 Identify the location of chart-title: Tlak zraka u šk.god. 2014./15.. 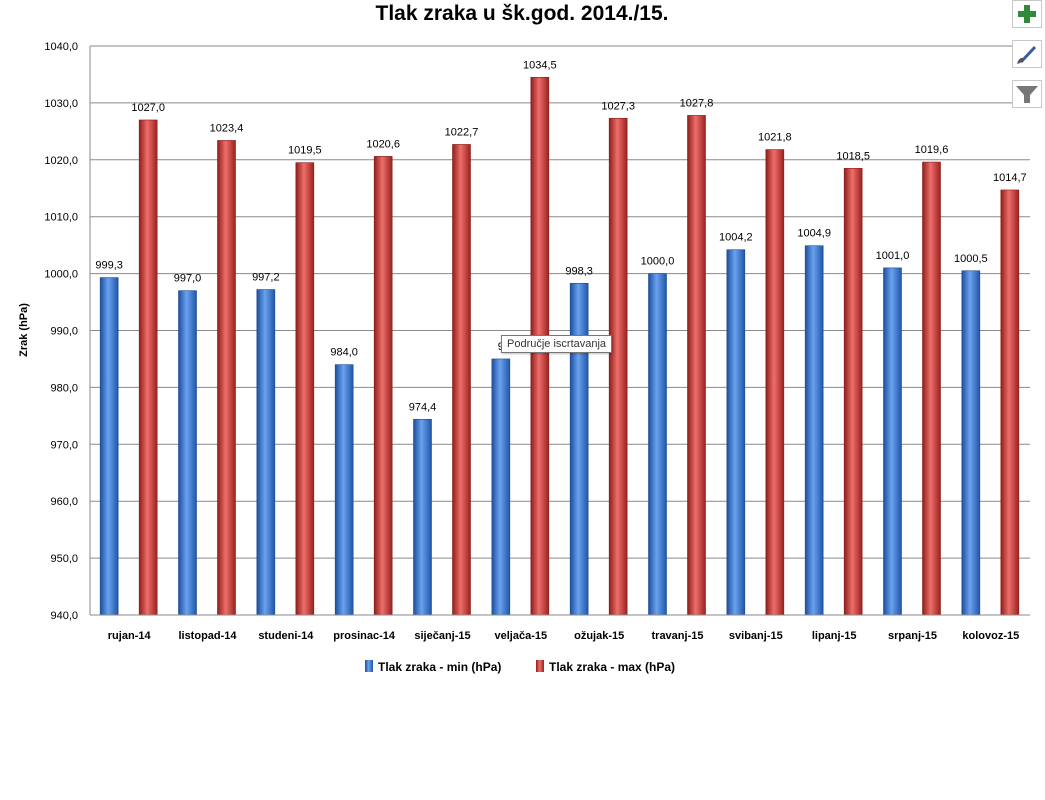
(522, 13).